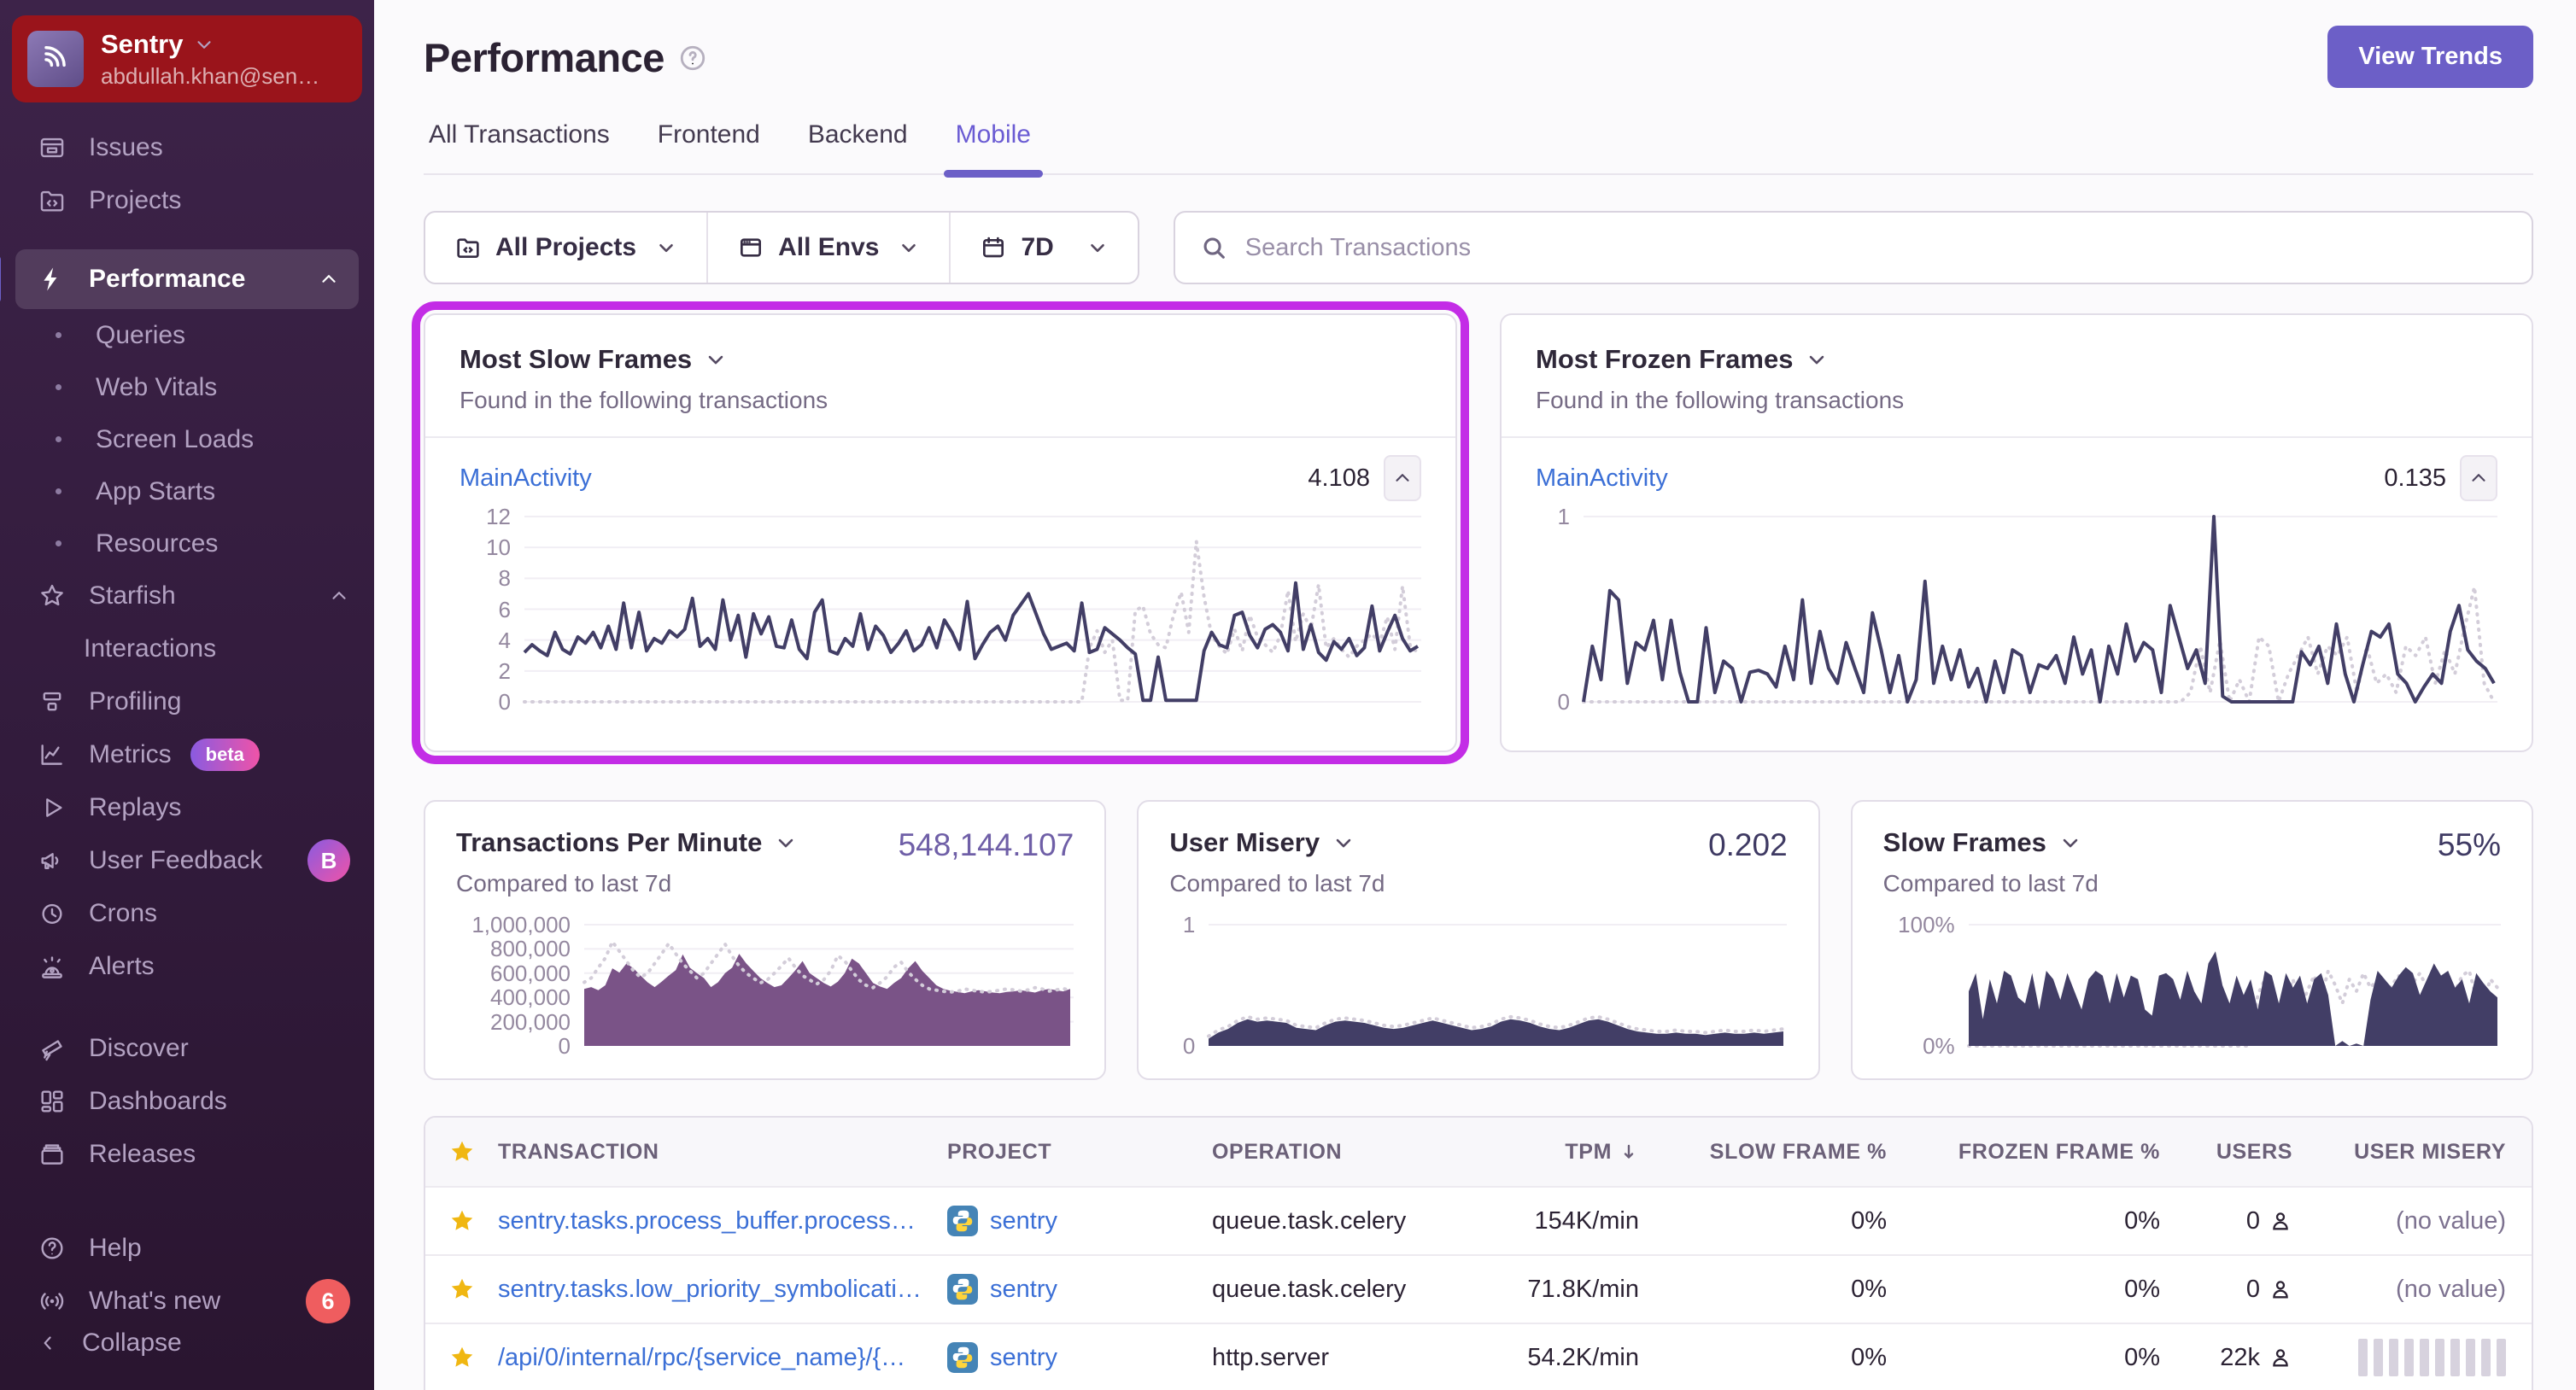 The image size is (2576, 1390). What do you see at coordinates (1277, 1151) in the screenshot?
I see `column-header-operation: OPERATION` at bounding box center [1277, 1151].